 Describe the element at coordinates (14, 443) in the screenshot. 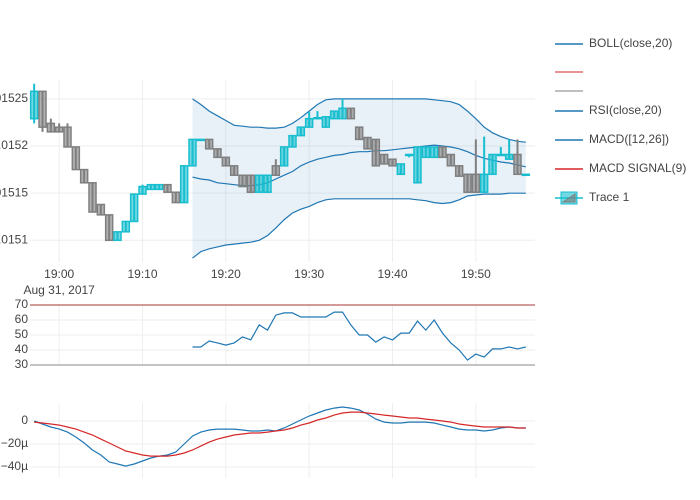

I see `y-tick-label: −20µ` at that location.